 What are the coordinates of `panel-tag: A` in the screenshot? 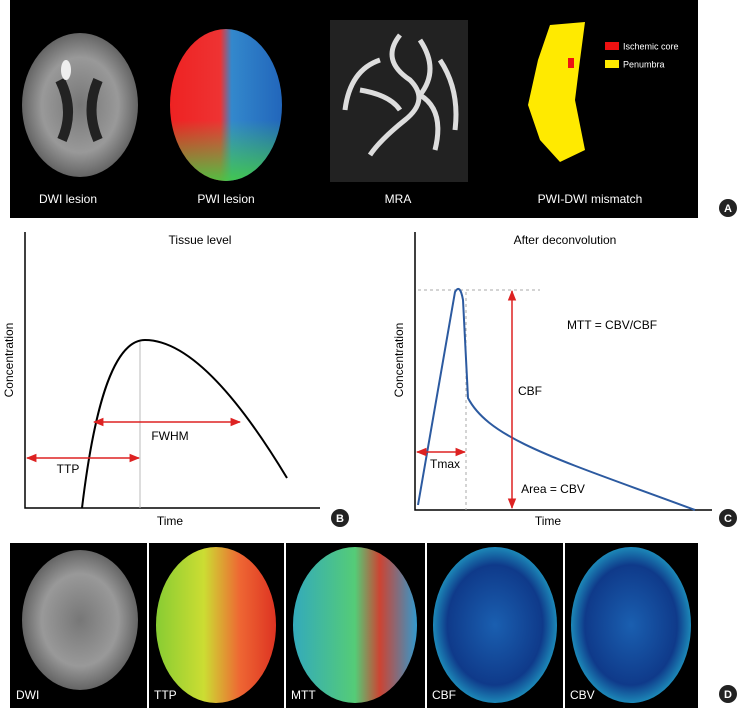 It's located at (728, 209).